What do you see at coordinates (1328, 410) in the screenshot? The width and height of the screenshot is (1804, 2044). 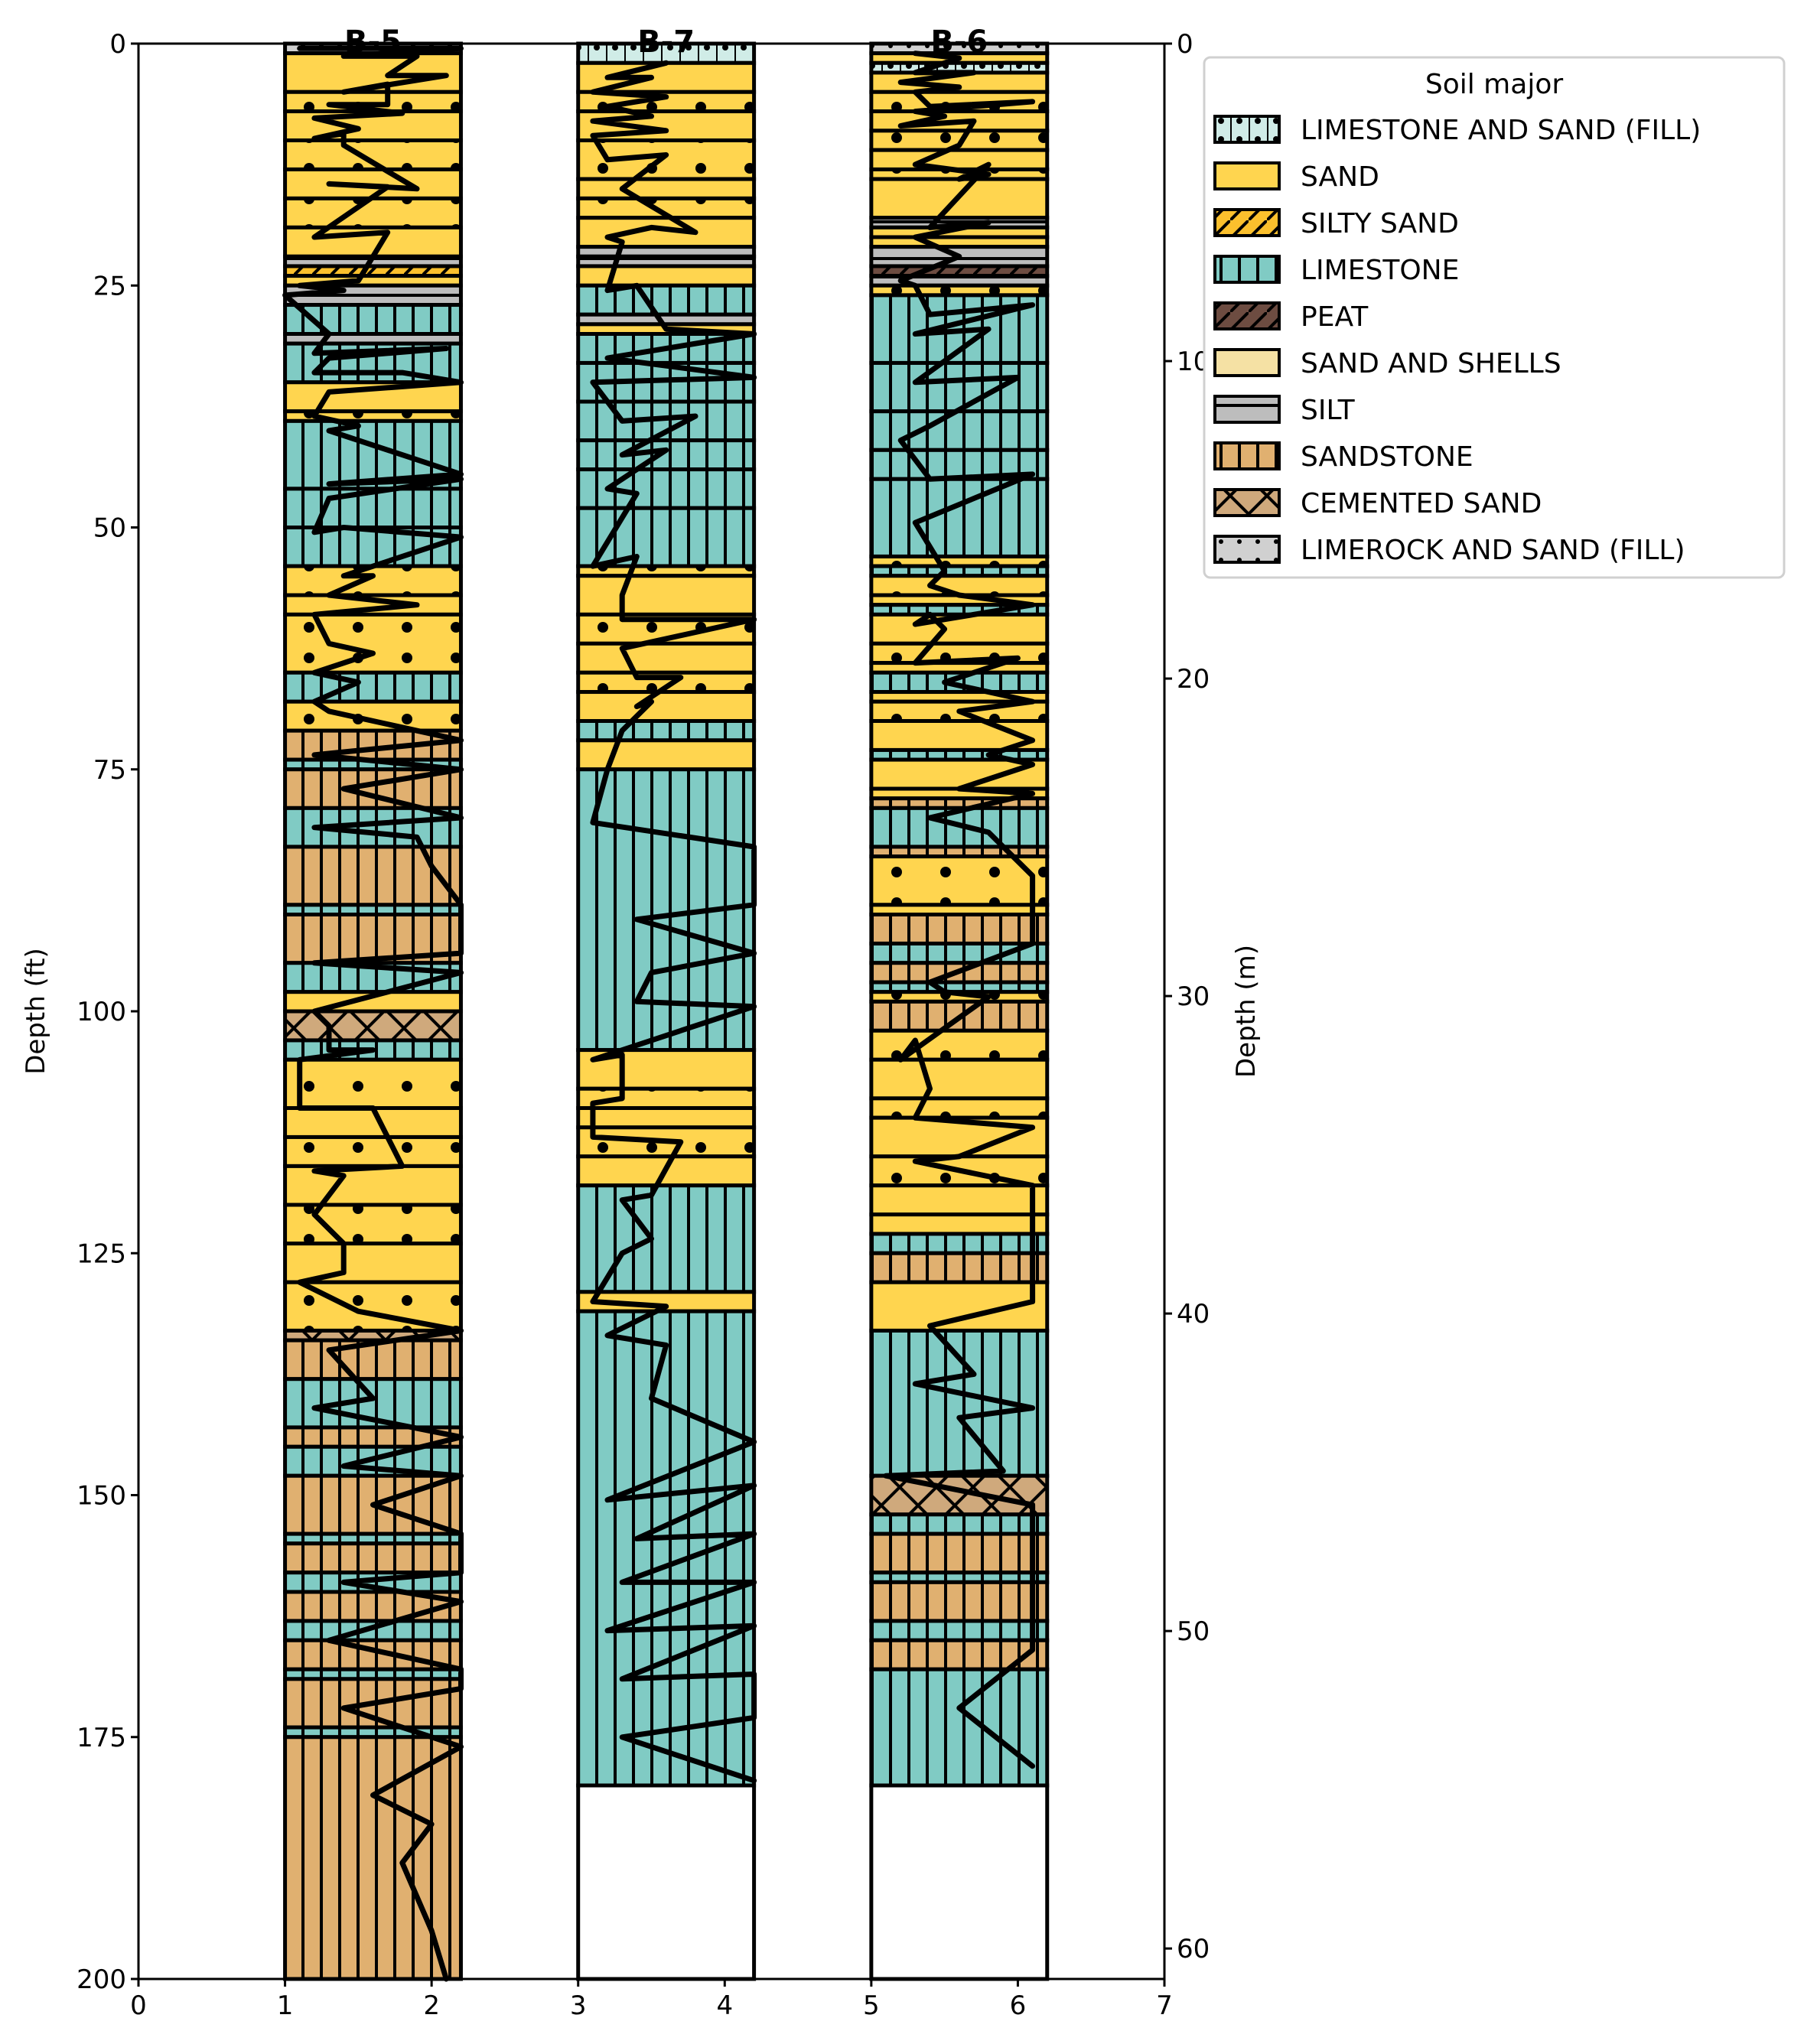 I see `legend-label: SILT` at bounding box center [1328, 410].